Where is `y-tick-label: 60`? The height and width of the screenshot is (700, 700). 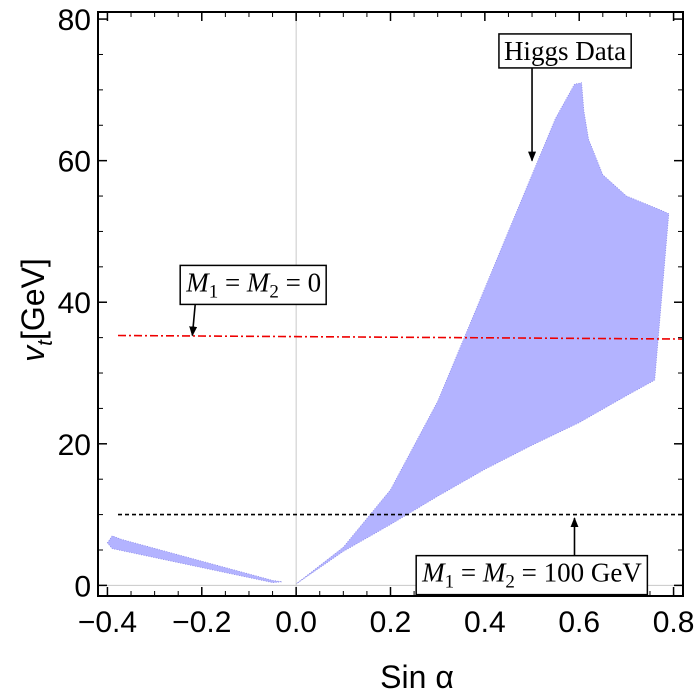
y-tick-label: 60 is located at coordinates (74, 162).